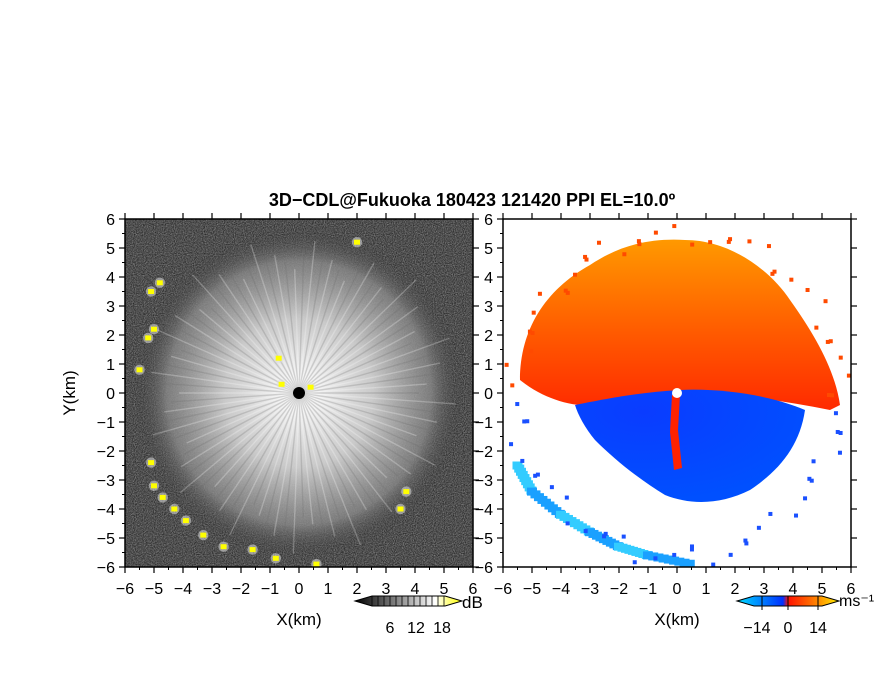 The width and height of the screenshot is (880, 680). What do you see at coordinates (299, 393) in the screenshot?
I see `radar-site-marker` at bounding box center [299, 393].